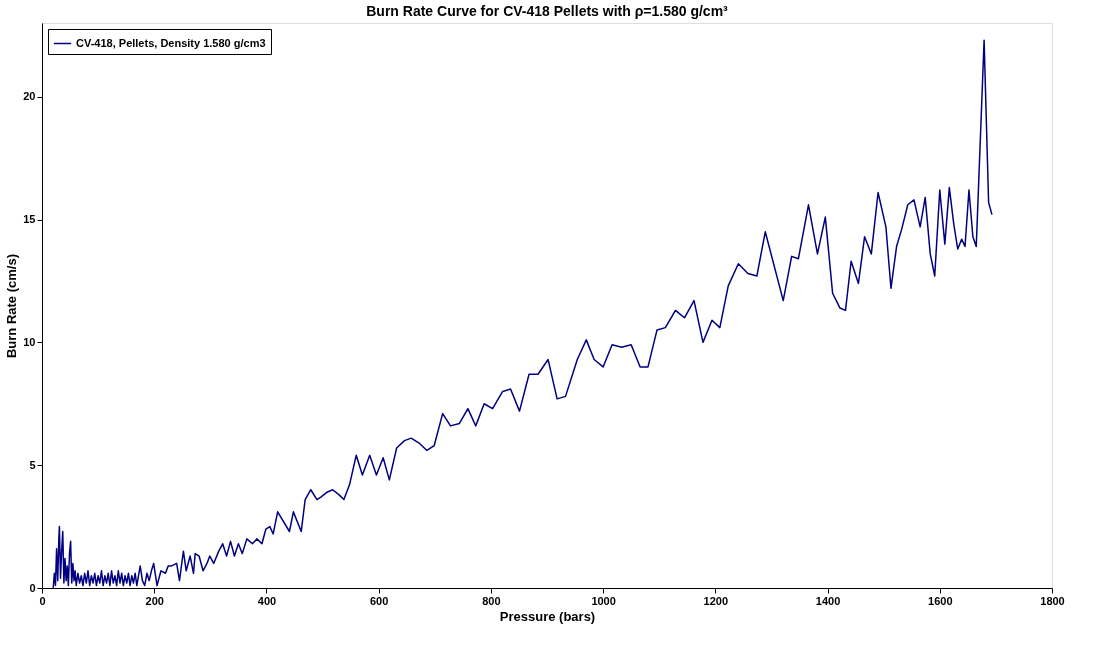  I want to click on x-tick-label: 800, so click(491, 600).